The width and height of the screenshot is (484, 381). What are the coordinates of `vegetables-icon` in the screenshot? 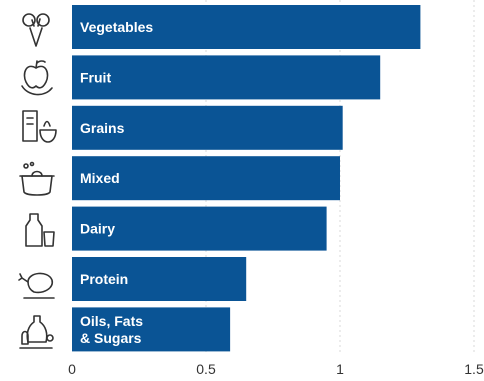 It's located at (36, 30).